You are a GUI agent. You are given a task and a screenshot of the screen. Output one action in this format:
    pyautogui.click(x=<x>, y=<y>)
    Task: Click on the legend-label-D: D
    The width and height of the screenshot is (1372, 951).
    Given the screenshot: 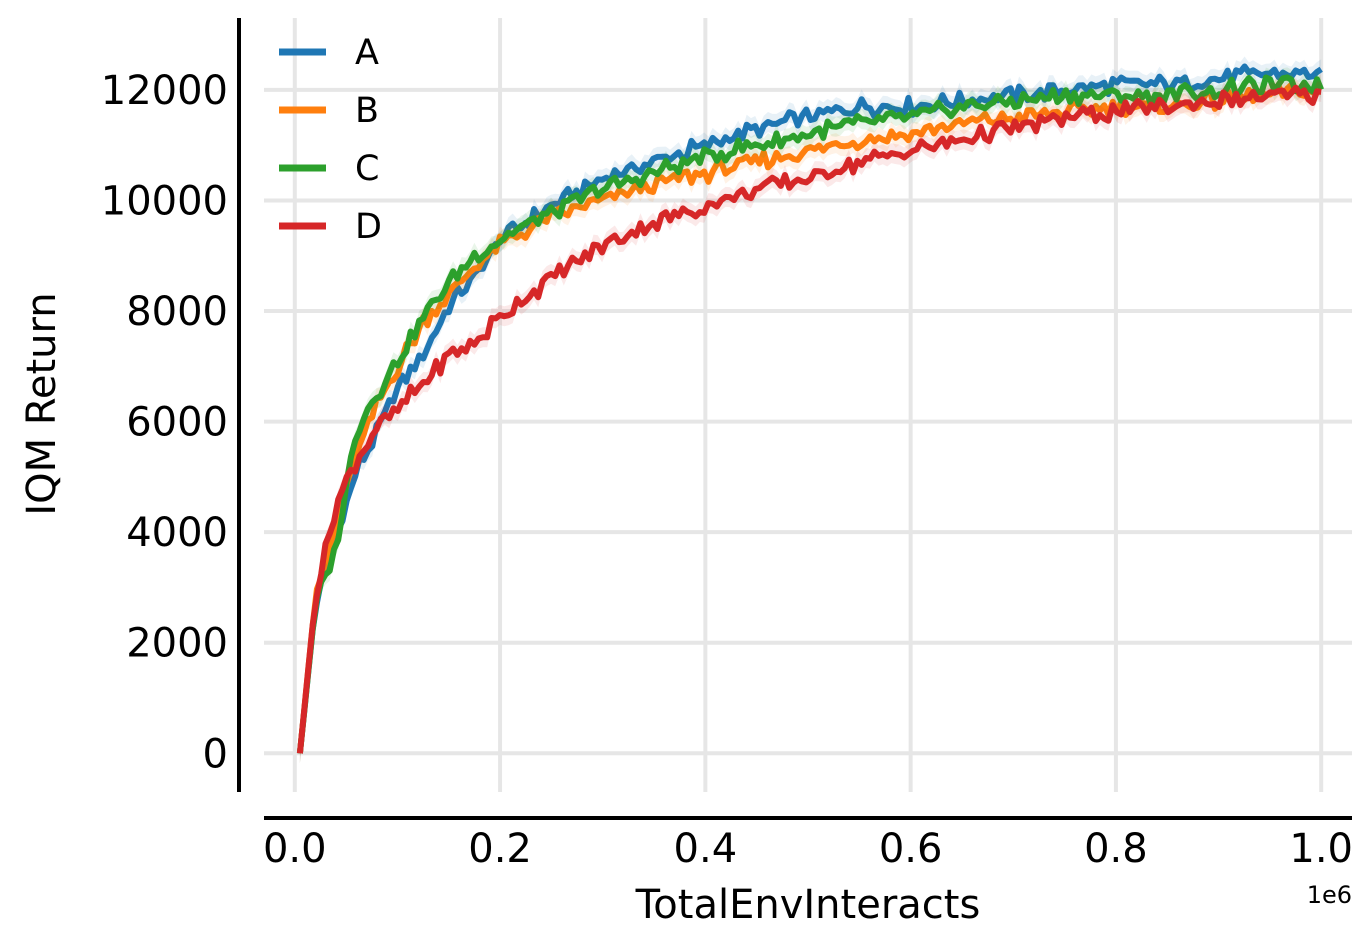 What is the action you would take?
    pyautogui.click(x=368, y=227)
    